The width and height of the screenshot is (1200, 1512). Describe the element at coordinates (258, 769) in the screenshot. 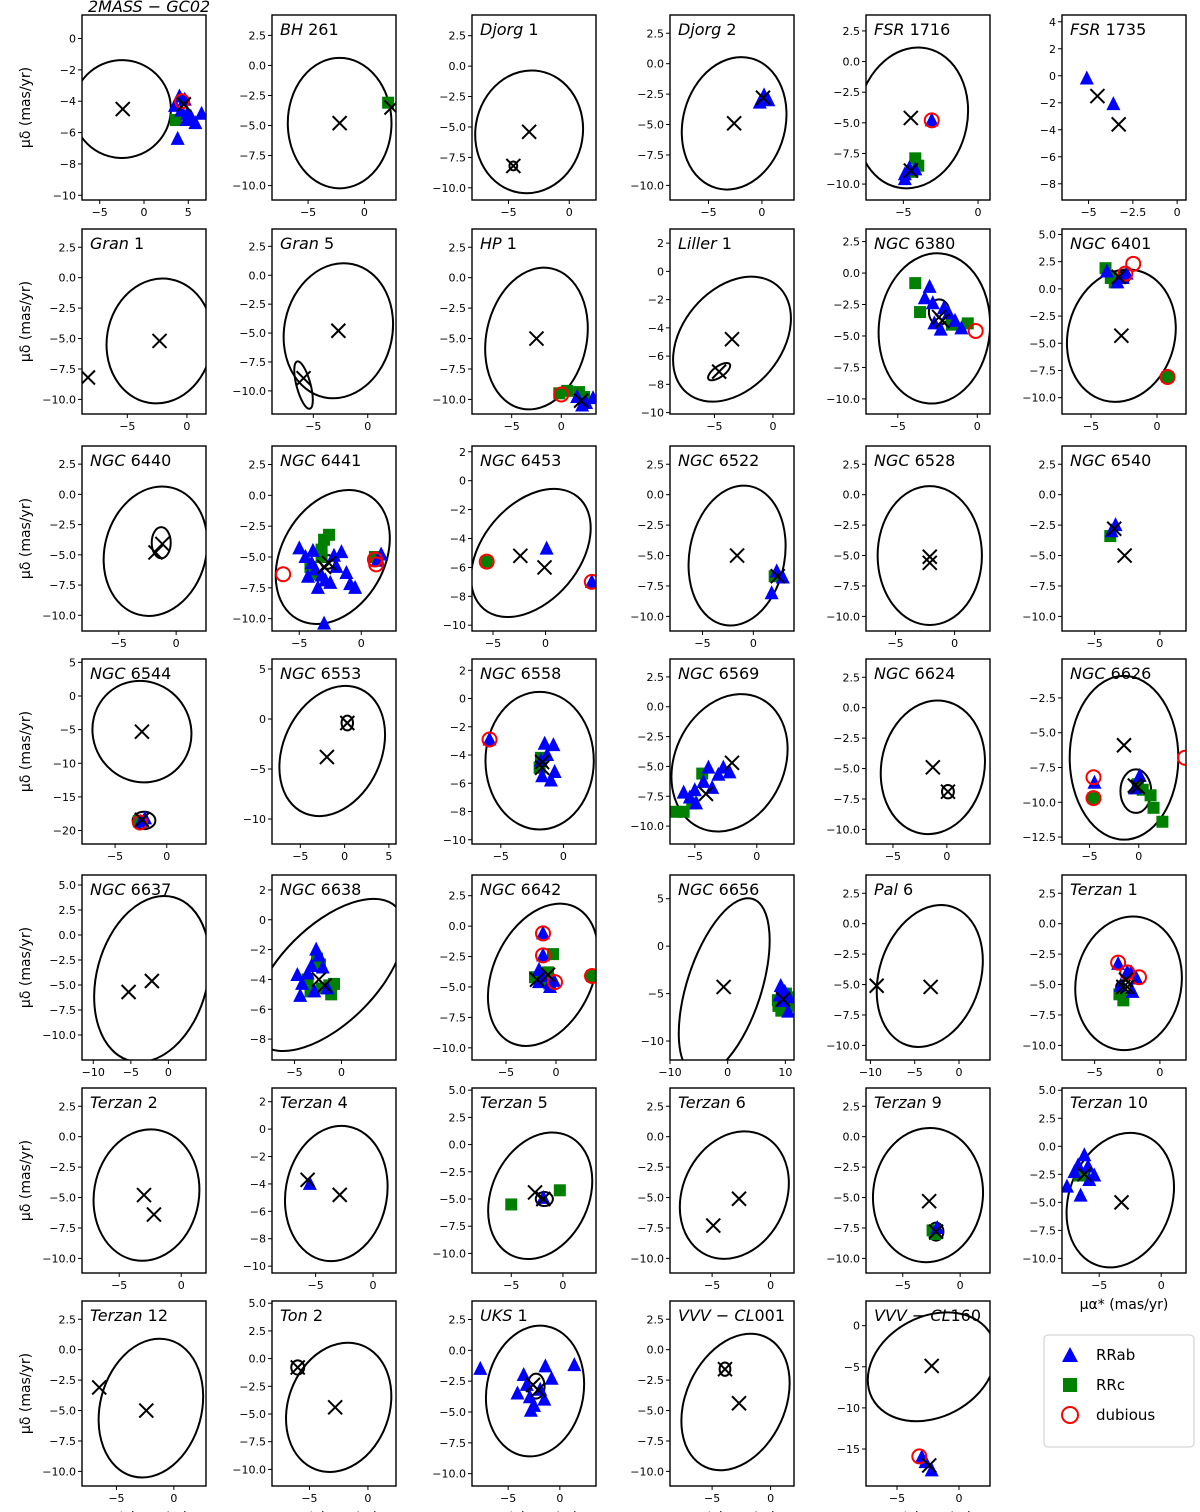

I see `y-tick-label: −5` at that location.